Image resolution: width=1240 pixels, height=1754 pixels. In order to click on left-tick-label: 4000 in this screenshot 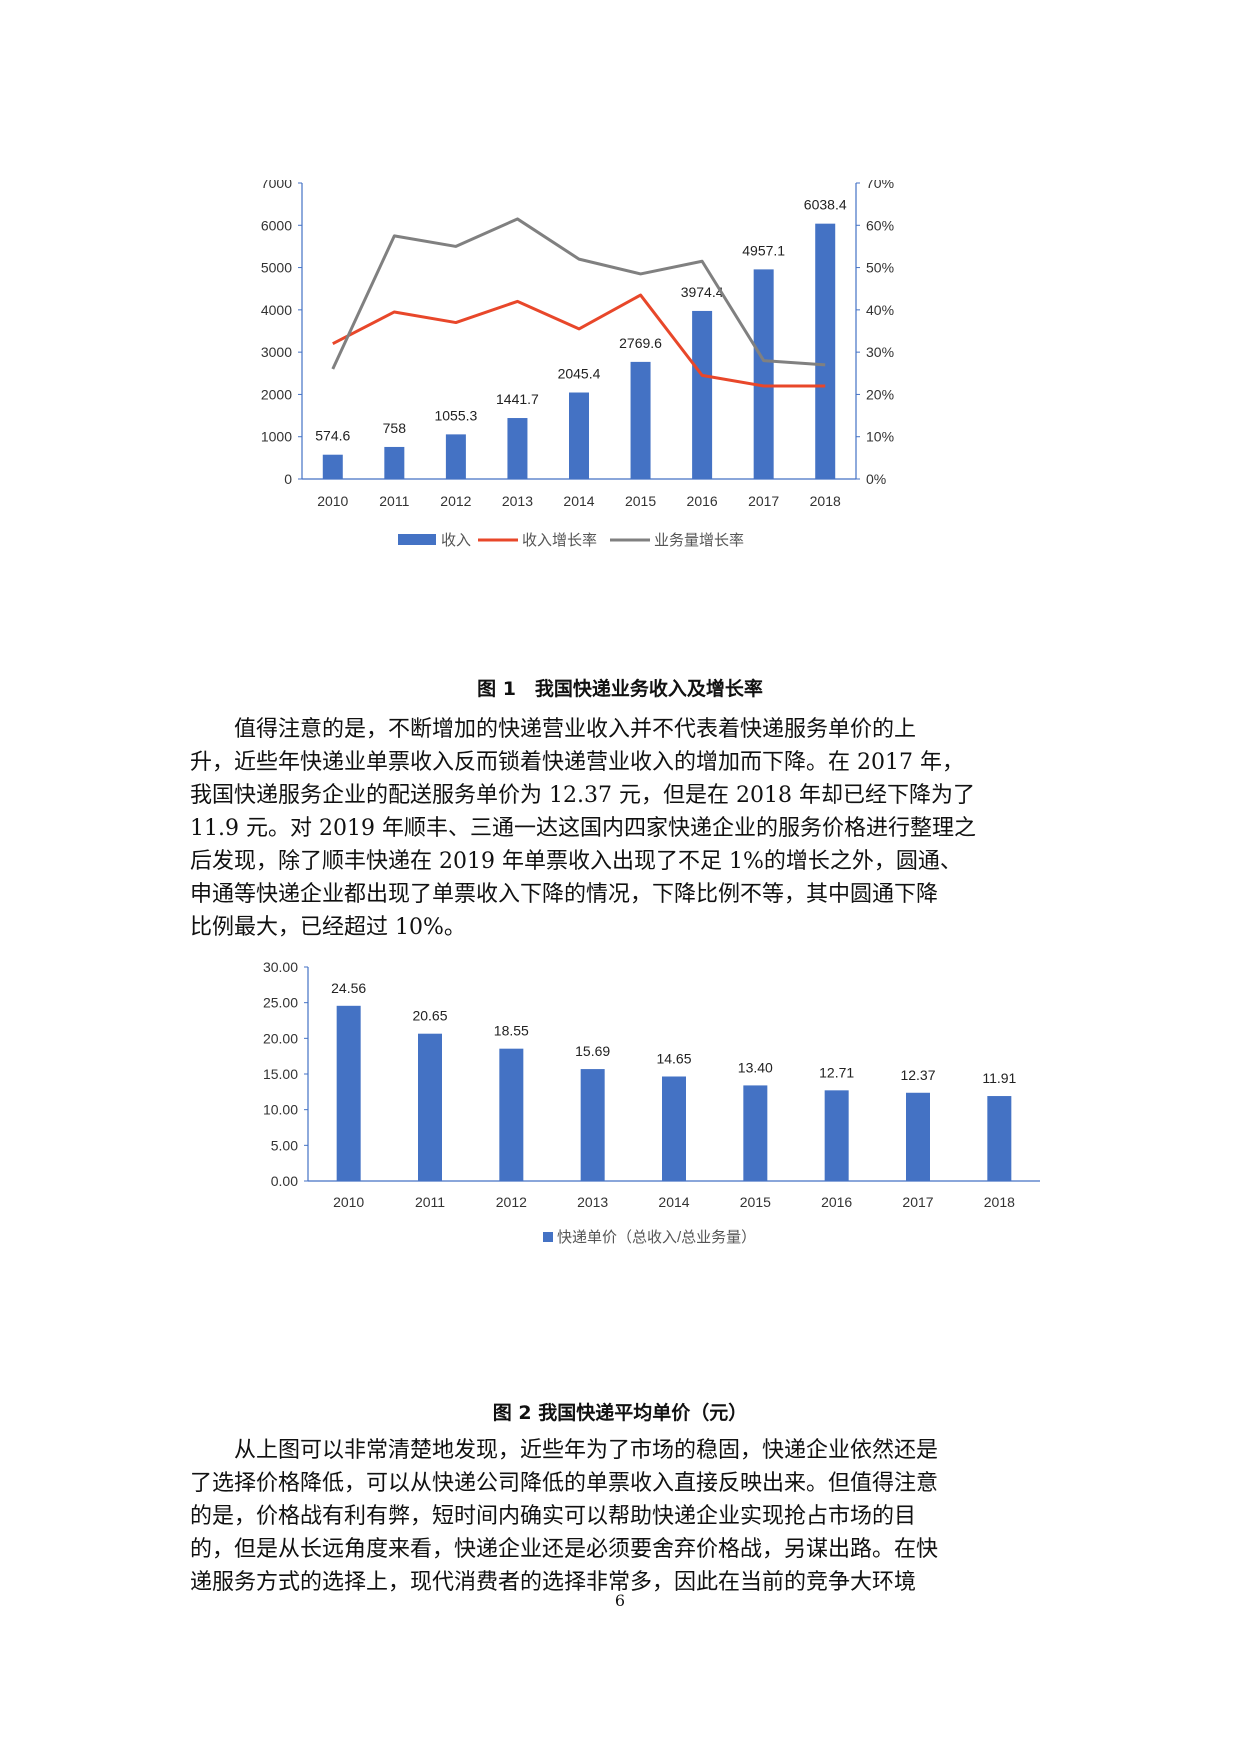, I will do `click(276, 310)`.